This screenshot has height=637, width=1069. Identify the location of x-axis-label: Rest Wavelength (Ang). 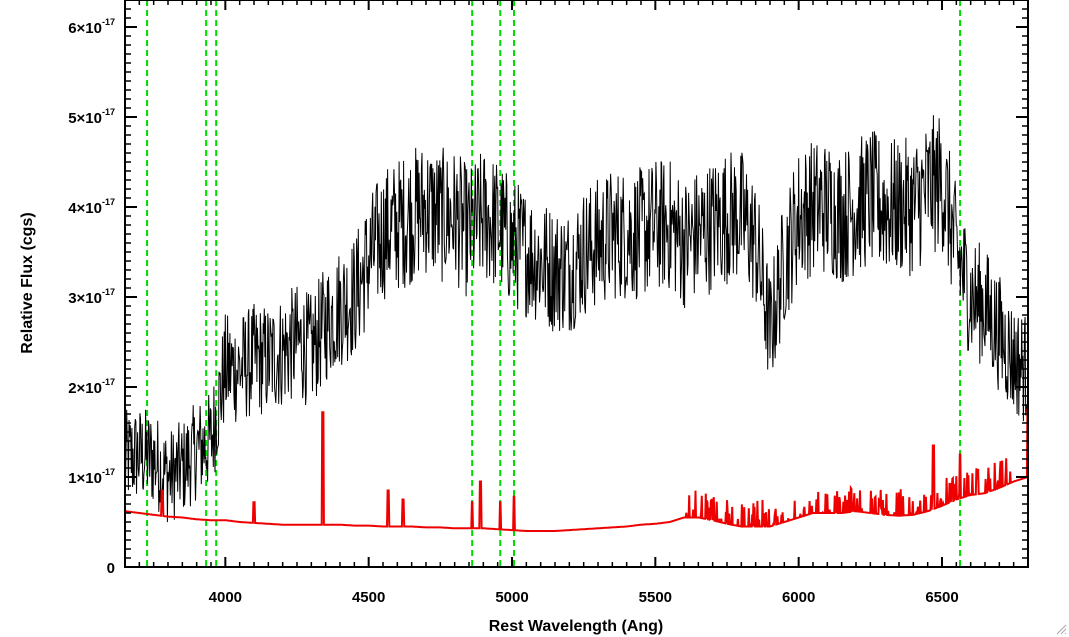
(576, 626).